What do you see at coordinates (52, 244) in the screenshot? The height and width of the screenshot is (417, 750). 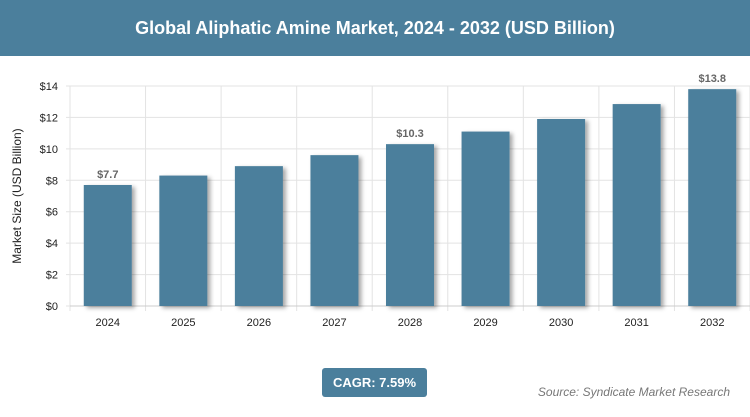 I see `y-tick-label: $4` at bounding box center [52, 244].